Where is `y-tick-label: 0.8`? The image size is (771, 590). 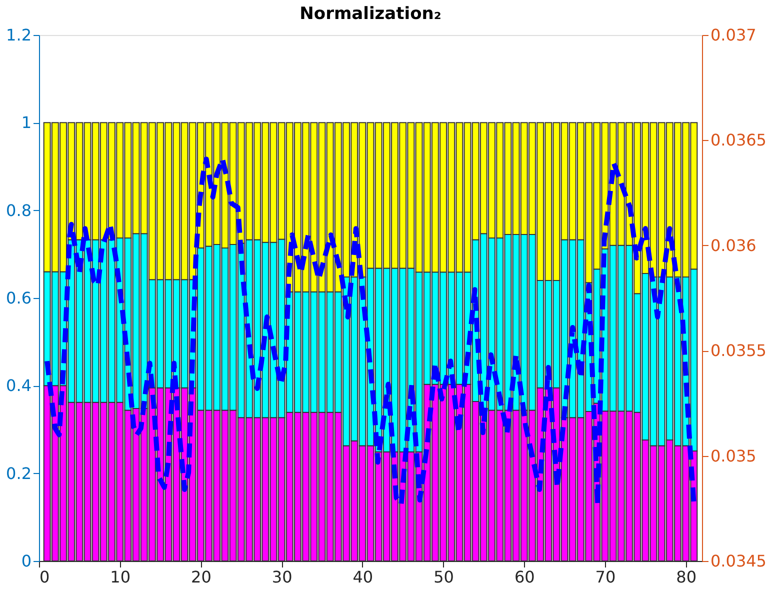
y-tick-label: 0.8 is located at coordinates (19, 210).